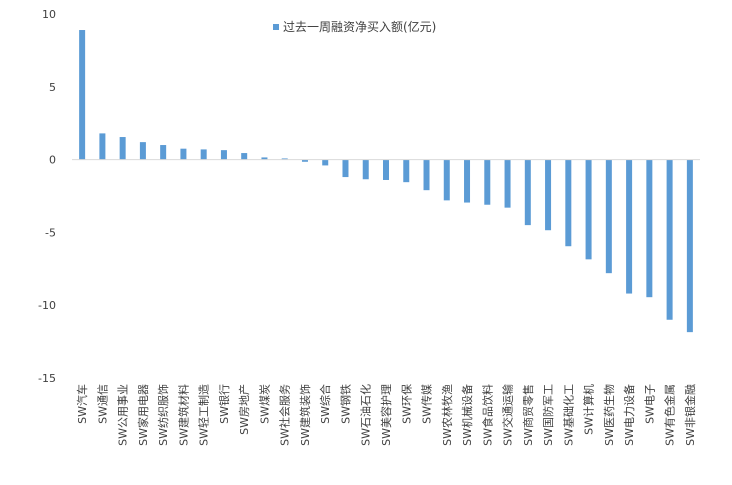 This screenshot has height=485, width=732. I want to click on x-category-label: SW计算机, so click(589, 409).